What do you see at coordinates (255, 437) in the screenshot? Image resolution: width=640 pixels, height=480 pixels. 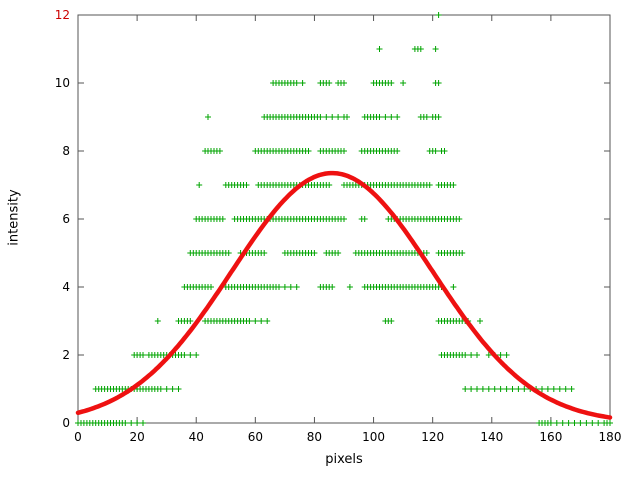 I see `x-tick-label: 60` at bounding box center [255, 437].